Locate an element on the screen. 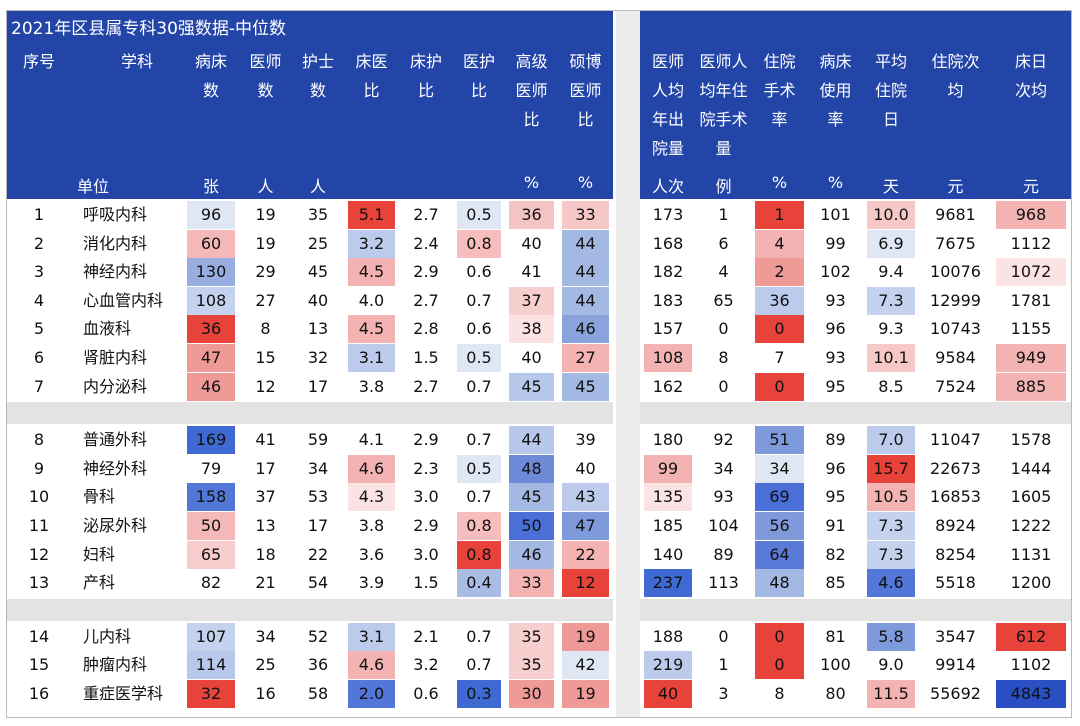 The width and height of the screenshot is (1080, 726). cell-seq: 2 is located at coordinates (39, 243).